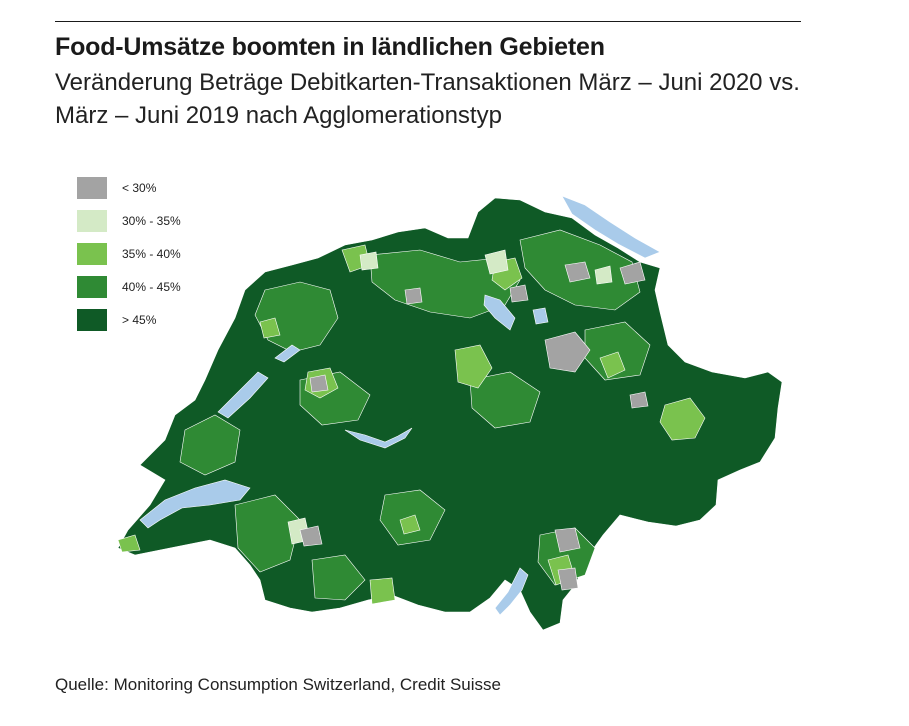 The height and width of the screenshot is (726, 909). I want to click on legend-label: < 30%, so click(139, 187).